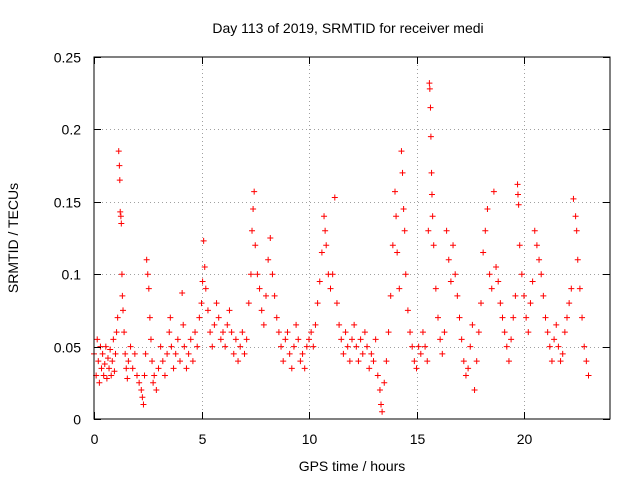 Image resolution: width=640 pixels, height=480 pixels. I want to click on x-tick-label: 0, so click(95, 439).